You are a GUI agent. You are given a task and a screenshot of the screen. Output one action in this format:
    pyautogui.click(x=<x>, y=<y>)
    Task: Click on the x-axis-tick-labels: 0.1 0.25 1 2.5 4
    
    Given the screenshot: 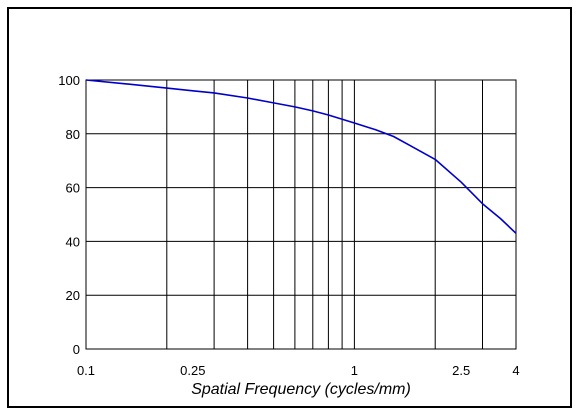 What is the action you would take?
    pyautogui.click(x=298, y=370)
    